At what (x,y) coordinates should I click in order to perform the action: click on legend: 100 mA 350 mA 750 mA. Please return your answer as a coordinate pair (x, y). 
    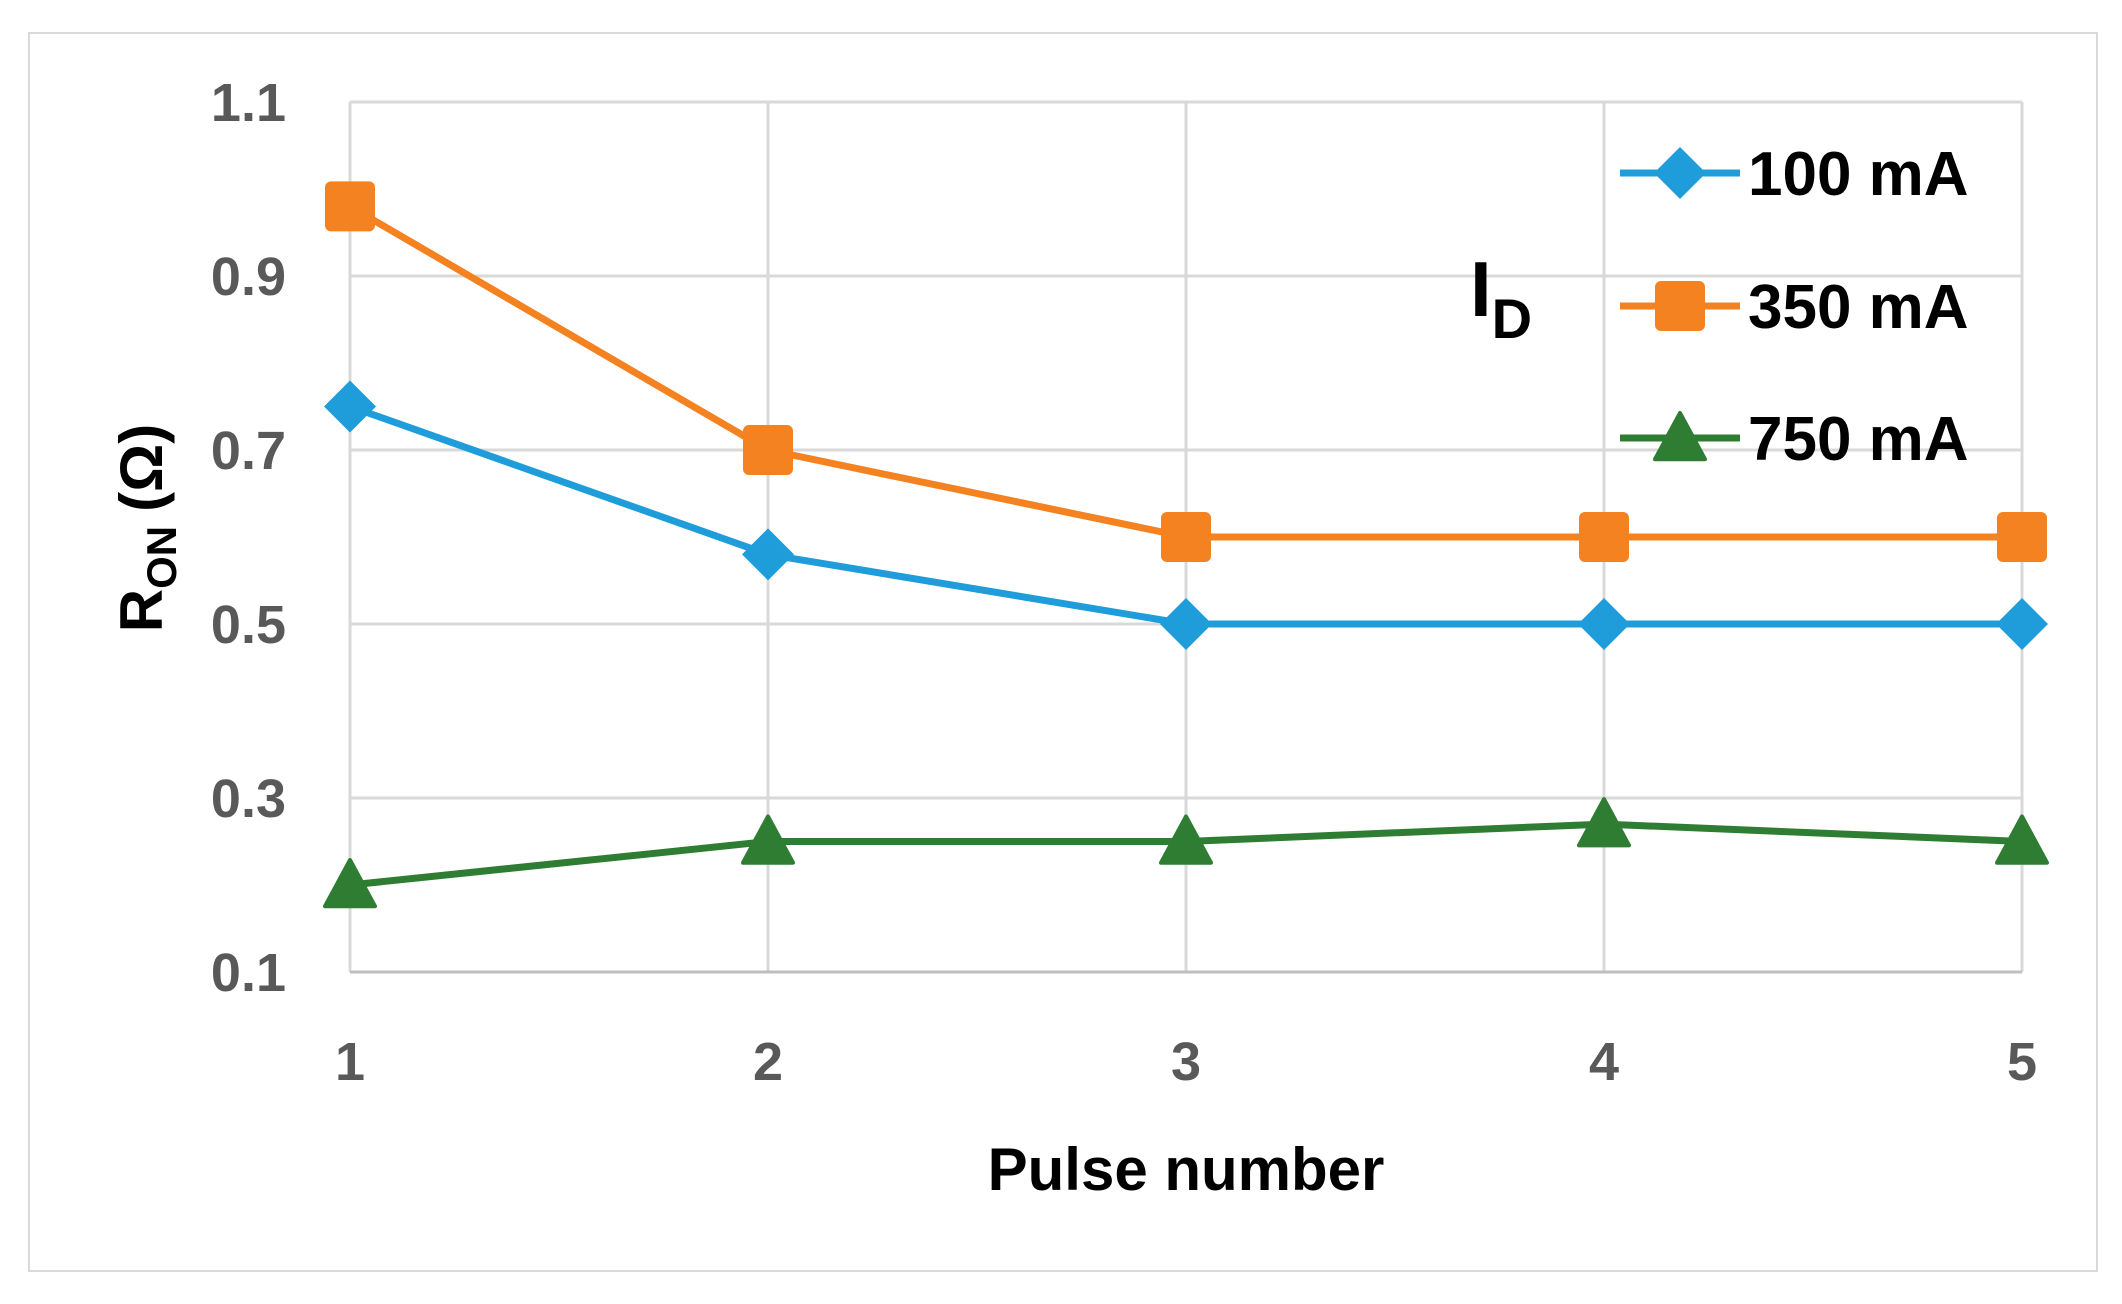
    Looking at the image, I should click on (1794, 307).